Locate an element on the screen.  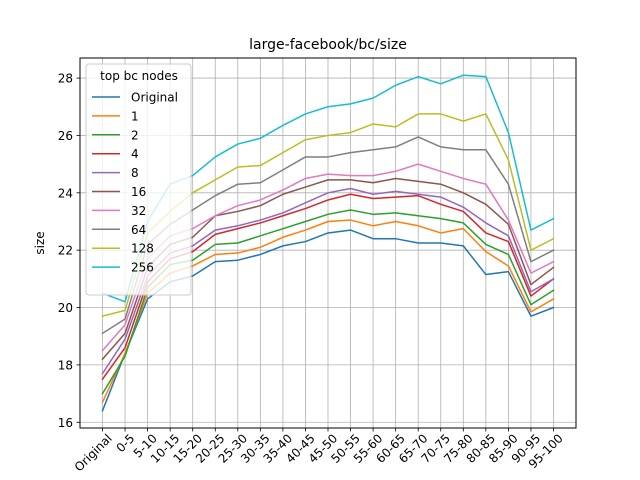
y-axis: 16 18 20 22 24 26 28 is located at coordinates (69, 251).